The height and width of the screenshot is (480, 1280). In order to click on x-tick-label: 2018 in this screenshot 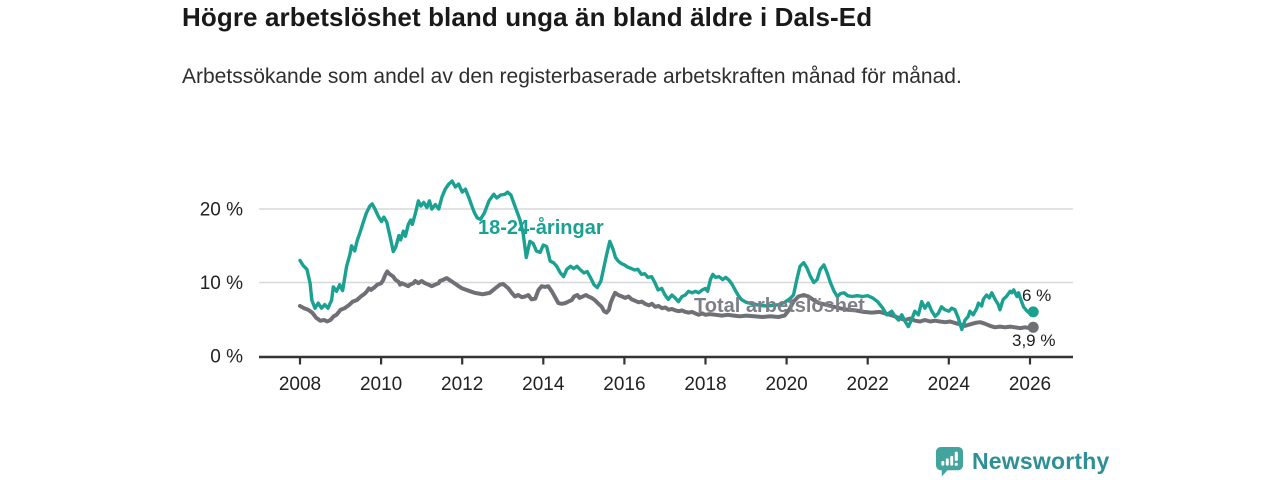, I will do `click(705, 384)`.